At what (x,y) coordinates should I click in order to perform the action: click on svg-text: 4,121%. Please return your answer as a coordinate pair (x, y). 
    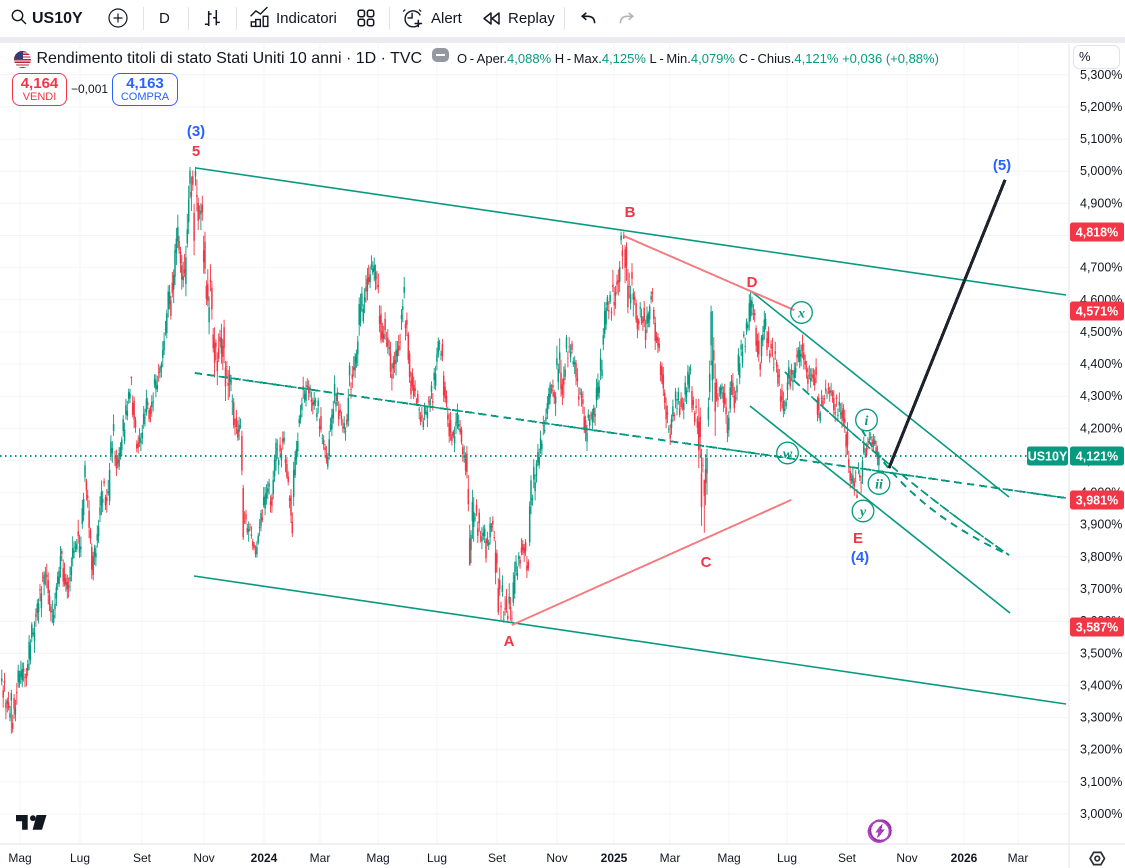
    Looking at the image, I should click on (1097, 457).